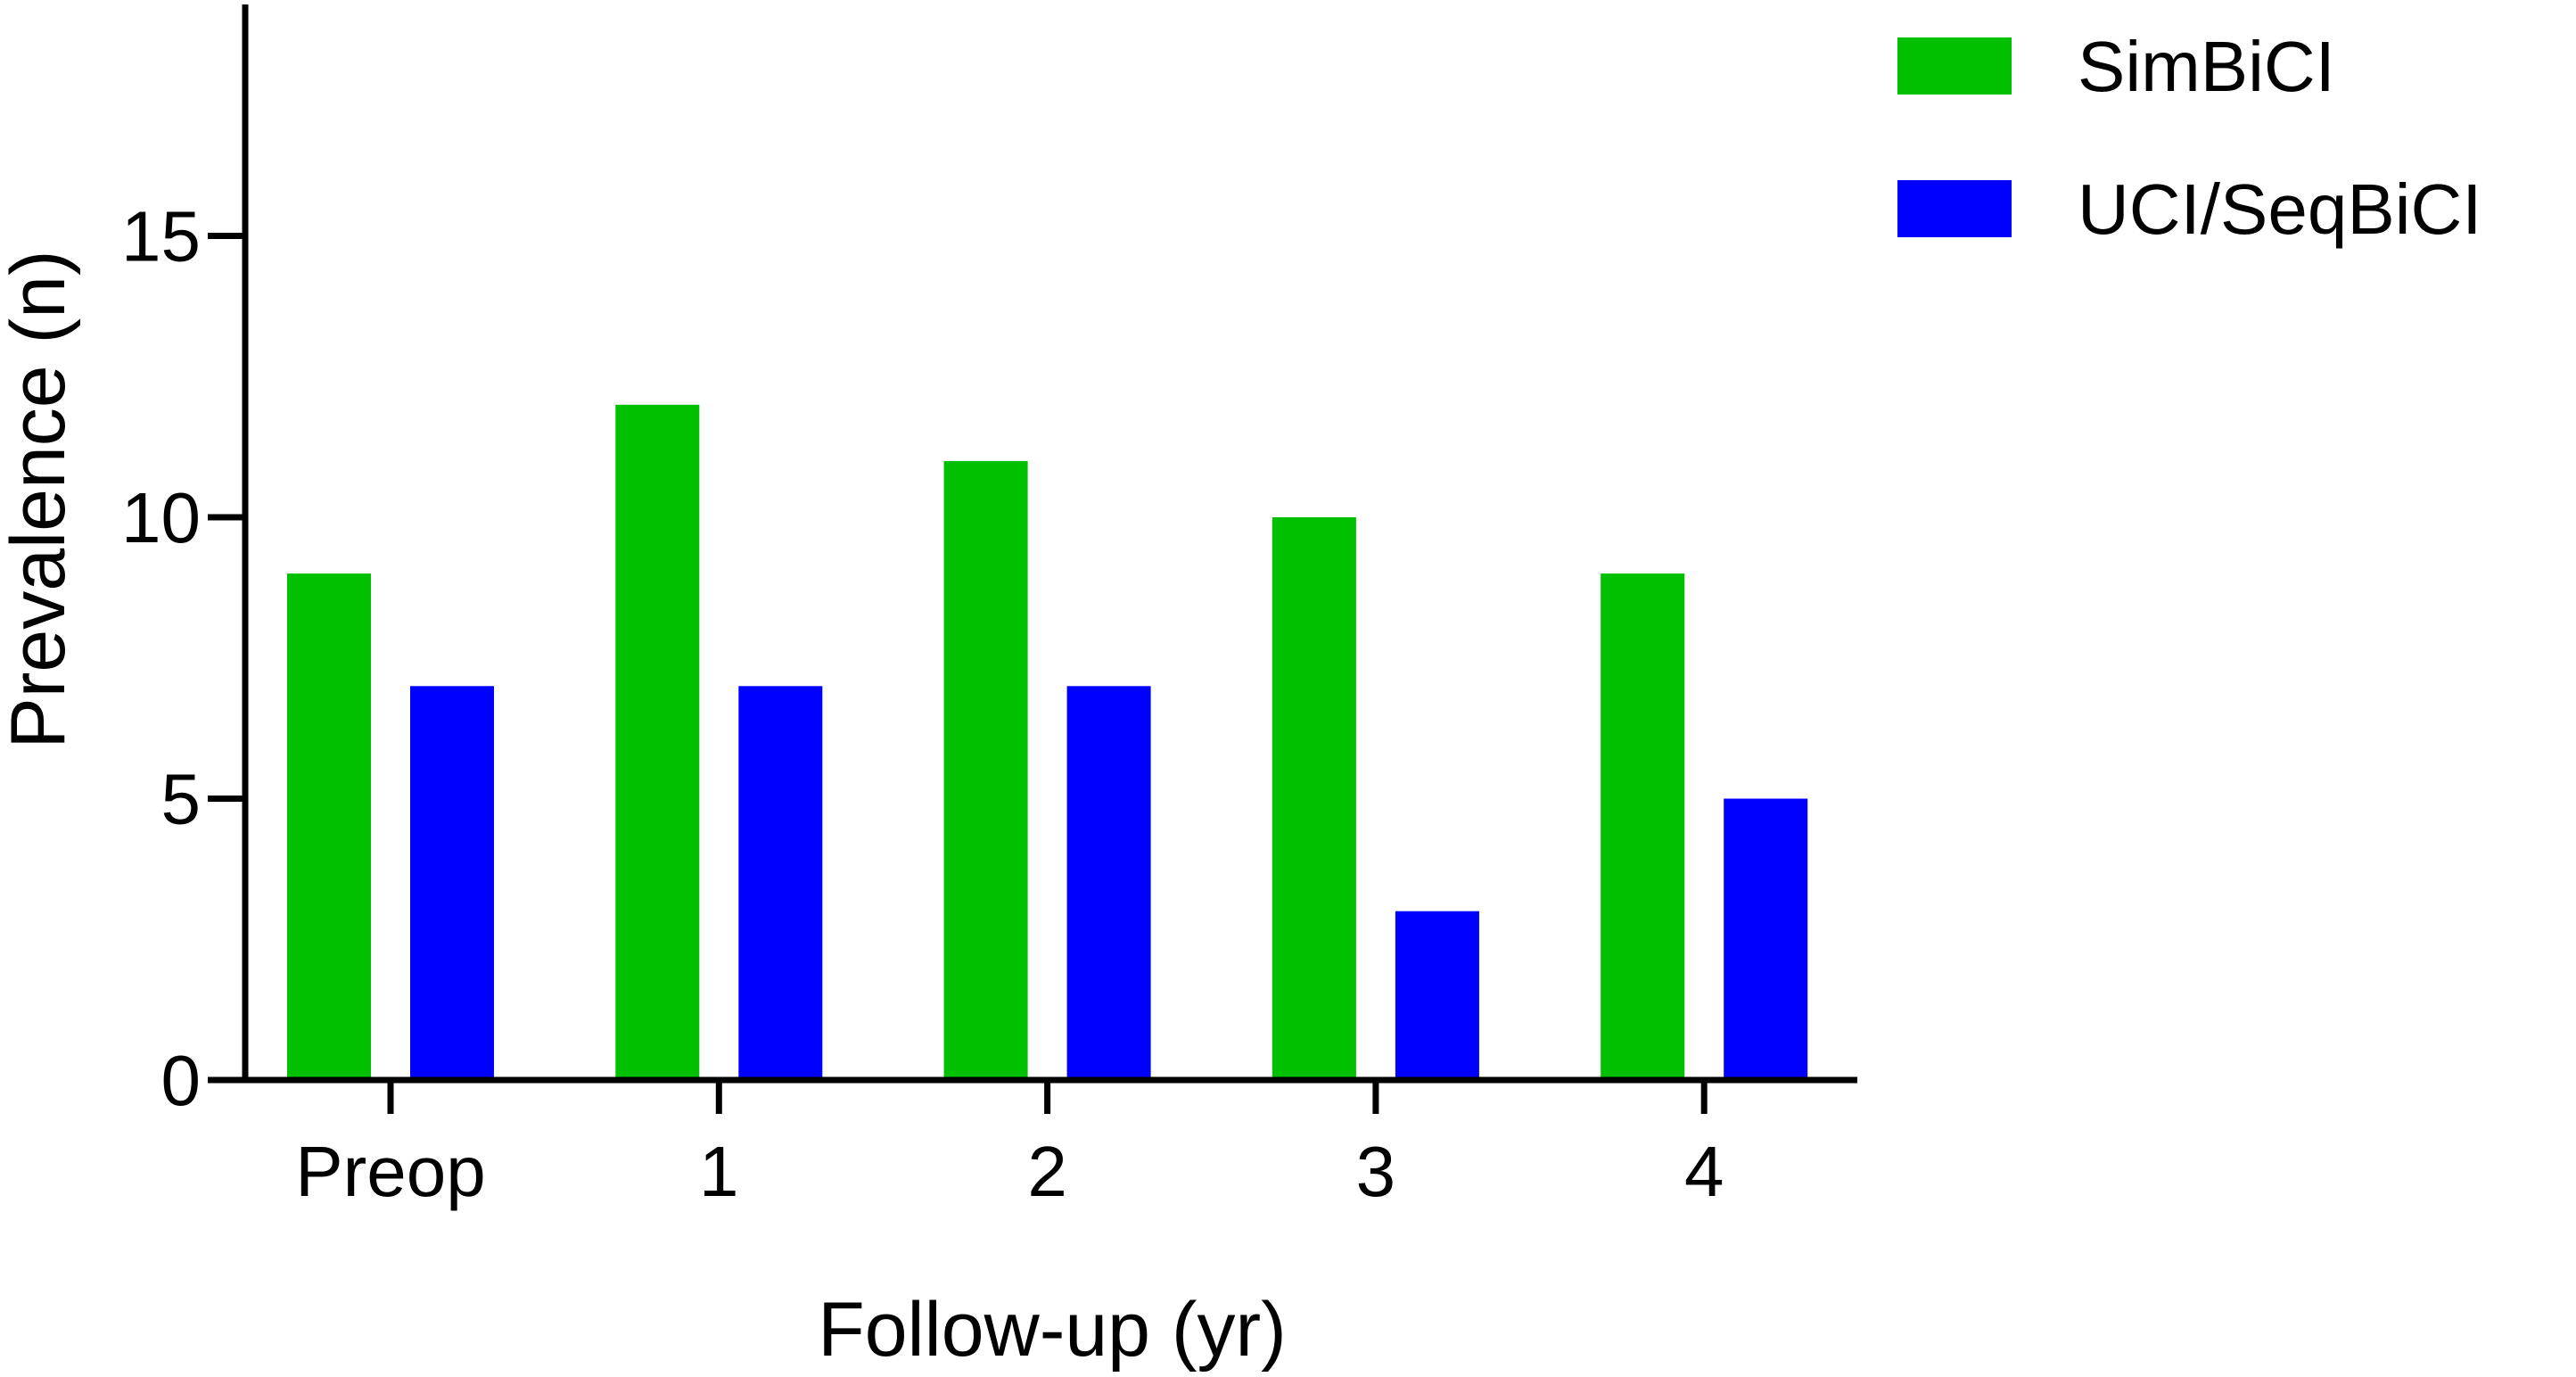 The height and width of the screenshot is (1377, 2576). I want to click on y-tick-label-15: 15, so click(161, 236).